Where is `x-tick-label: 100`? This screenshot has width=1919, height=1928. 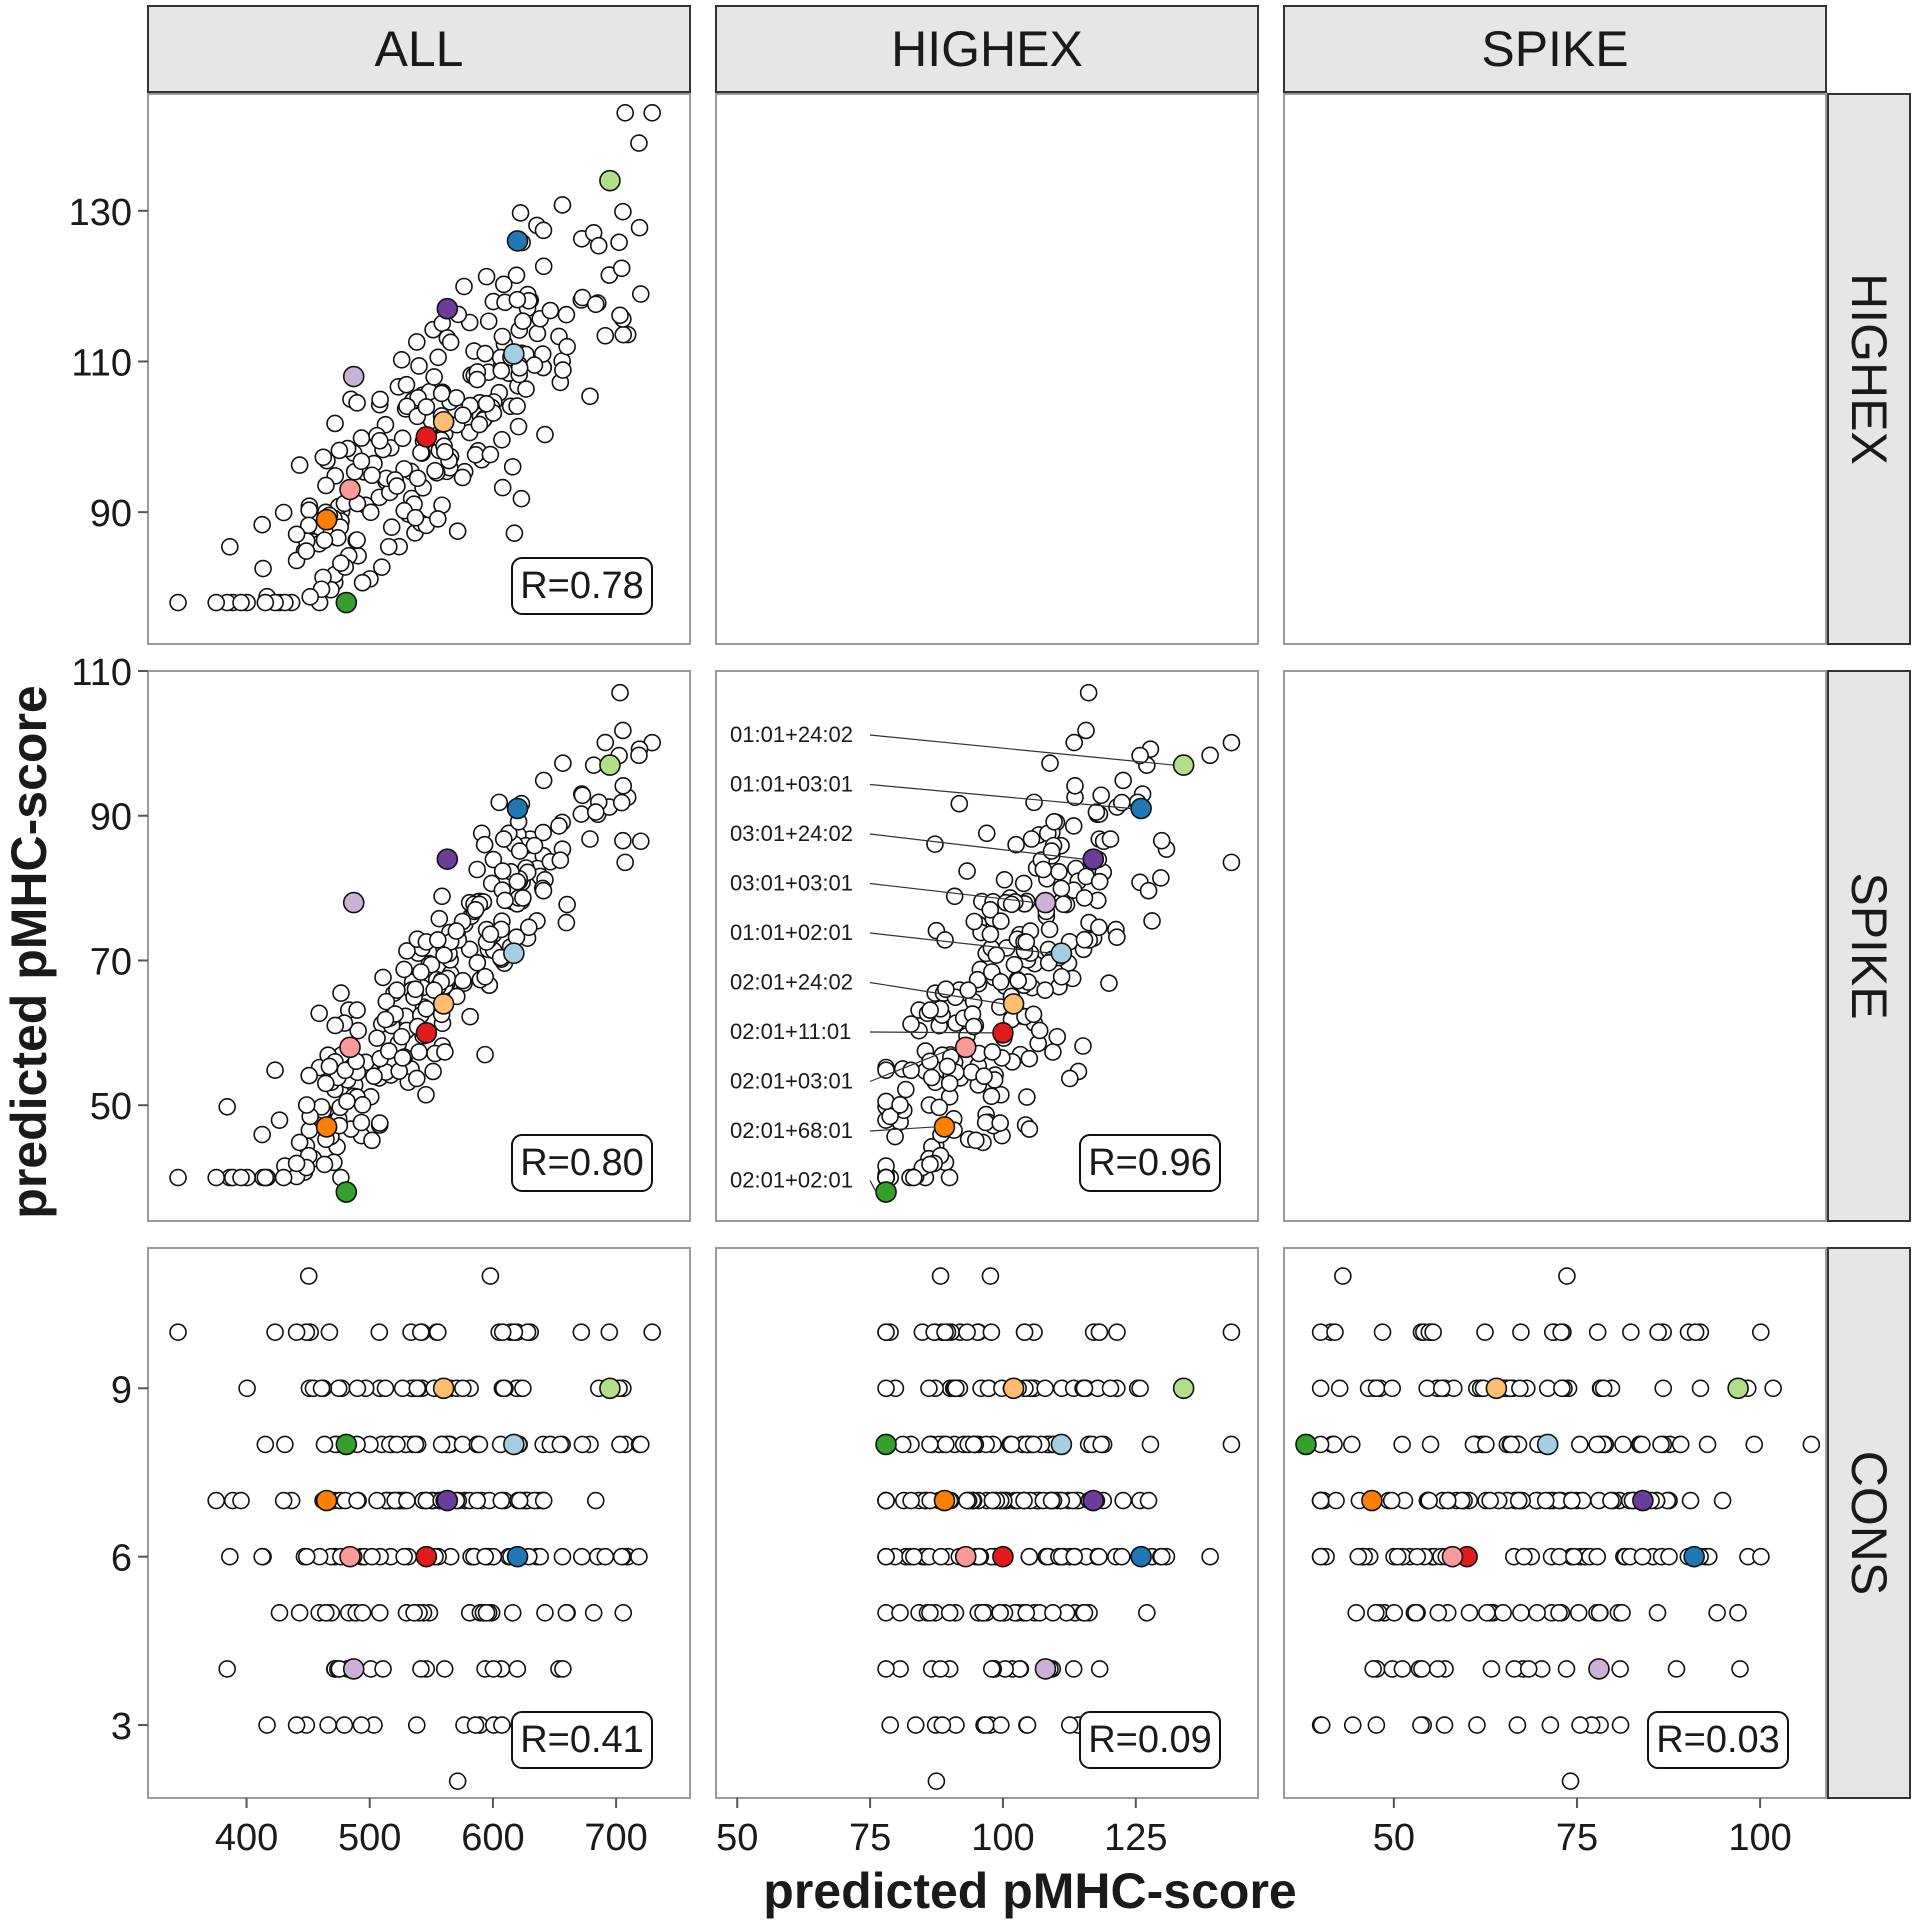
x-tick-label: 100 is located at coordinates (1759, 1838).